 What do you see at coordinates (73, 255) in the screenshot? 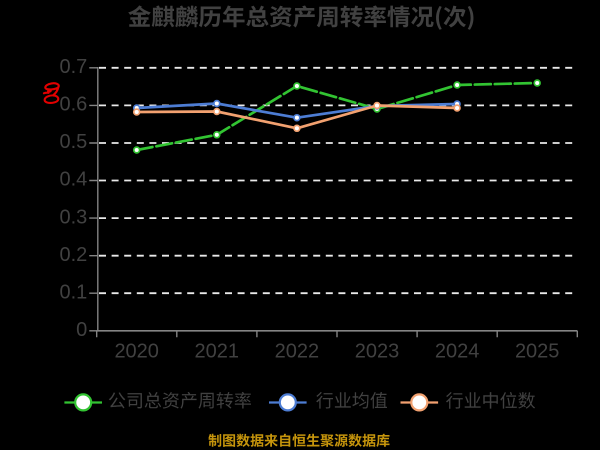
I see `svg-text: 0.2` at bounding box center [73, 255].